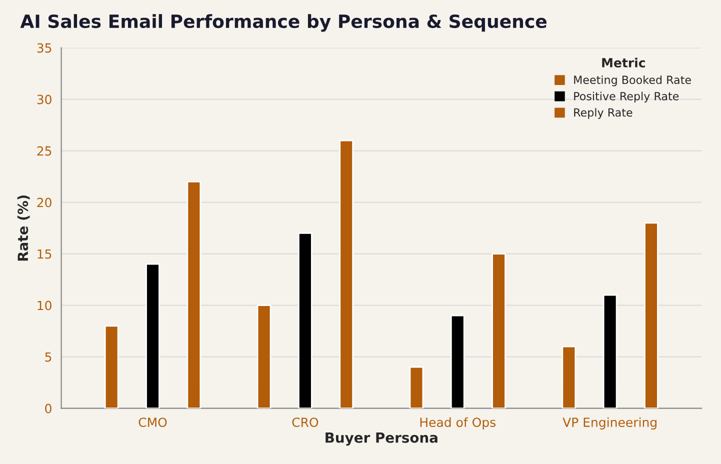  I want to click on legend-label: Reply Rate, so click(603, 113).